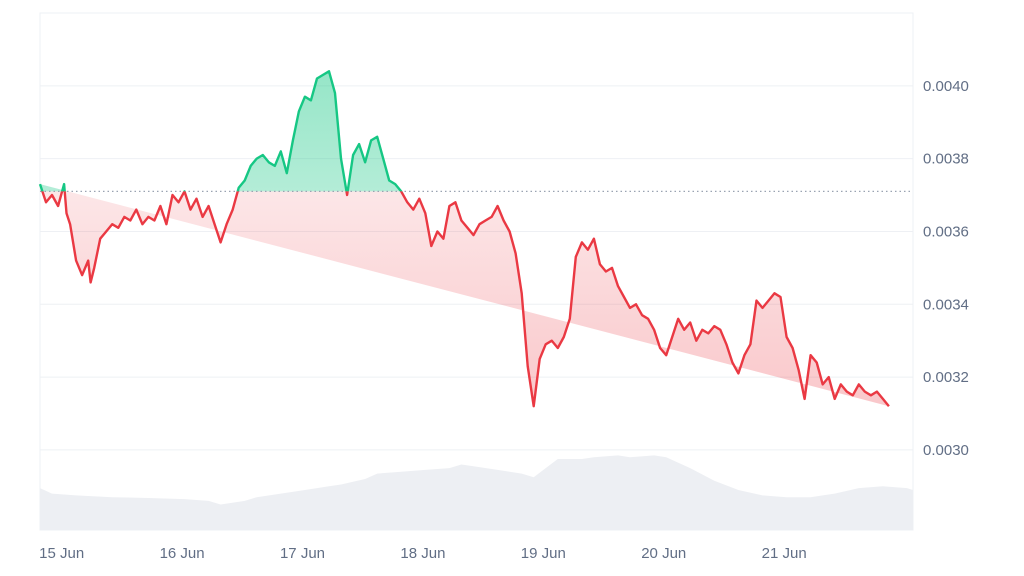 This screenshot has width=1024, height=576. I want to click on x-tick-label: 15 Jun, so click(61, 553).